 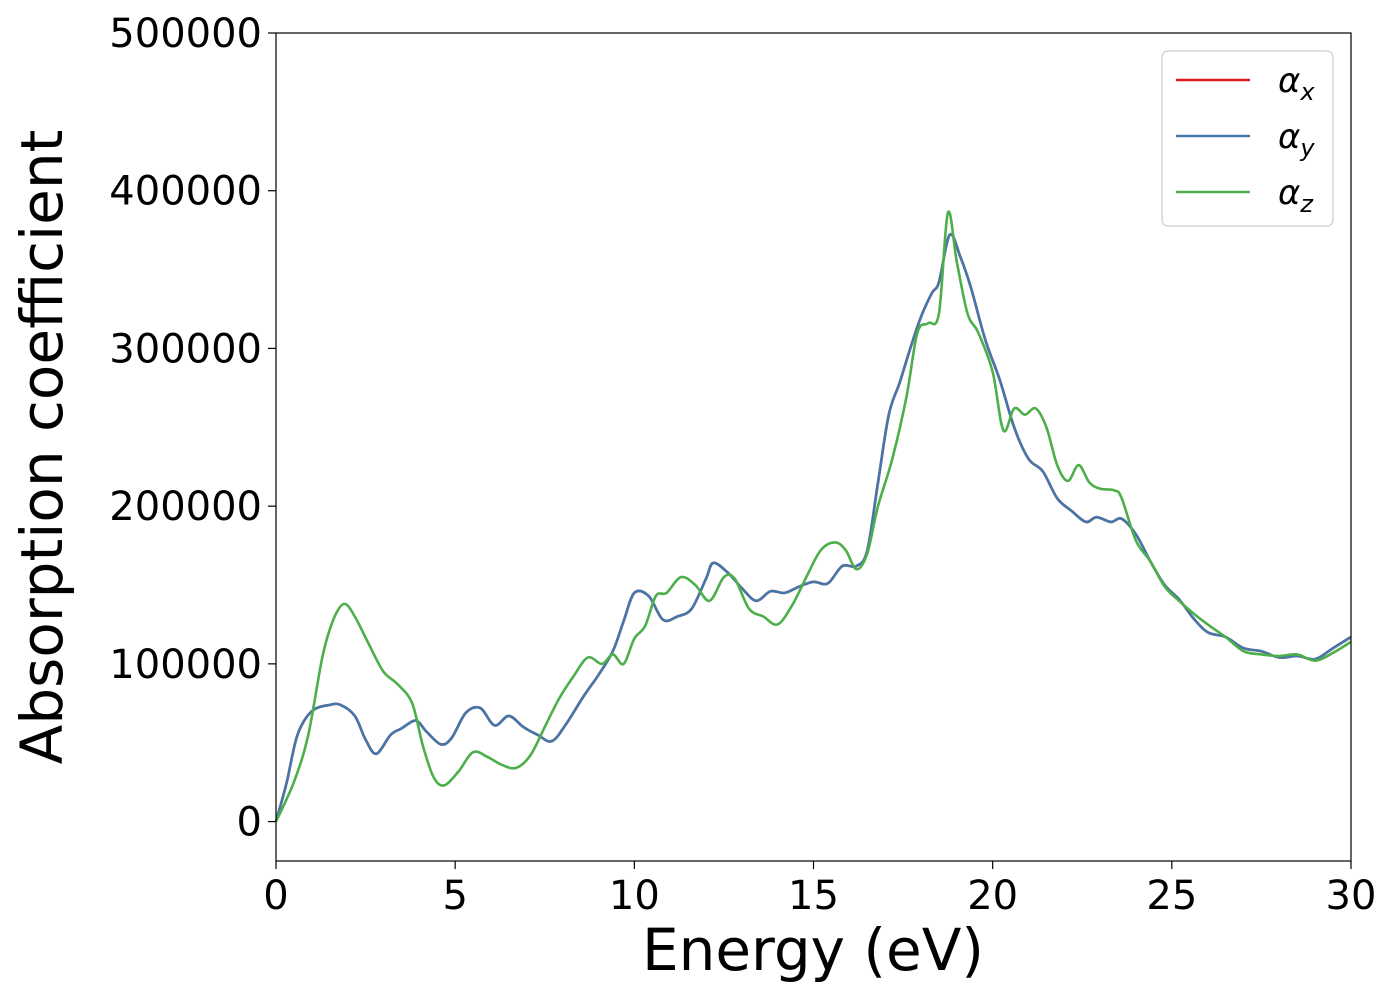 I want to click on legend: αx αy αz, so click(x=1247, y=138).